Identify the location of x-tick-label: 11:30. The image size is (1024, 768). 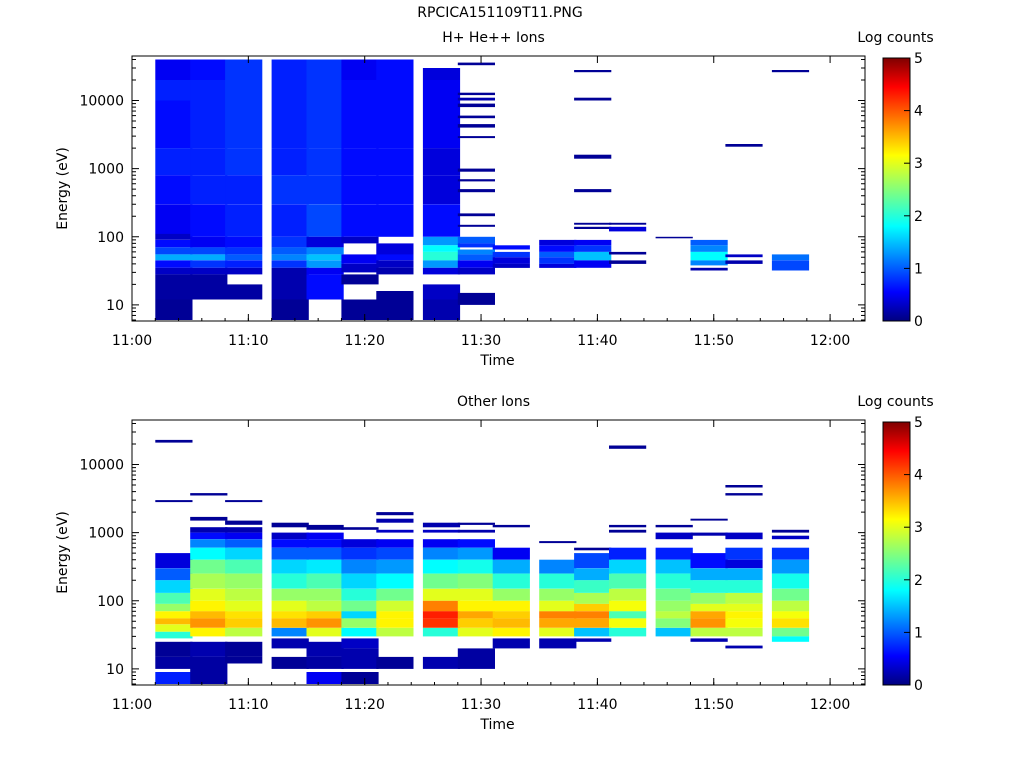
(481, 705).